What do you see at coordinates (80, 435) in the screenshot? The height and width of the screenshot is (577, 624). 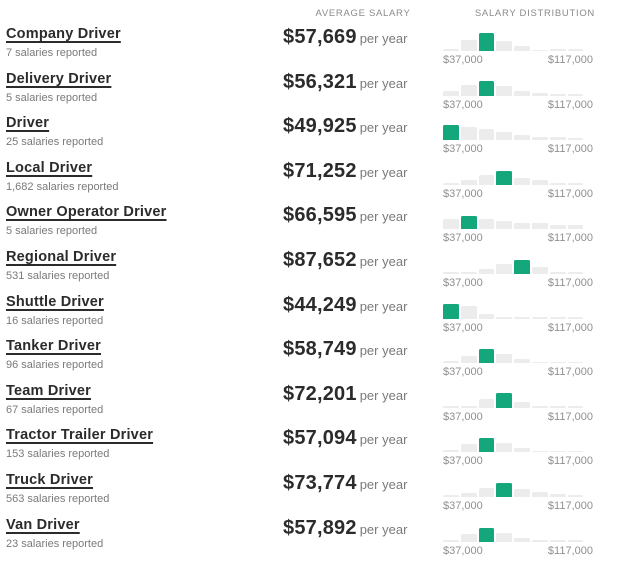 I see `job-title-link: Tractor Trailer Driver` at bounding box center [80, 435].